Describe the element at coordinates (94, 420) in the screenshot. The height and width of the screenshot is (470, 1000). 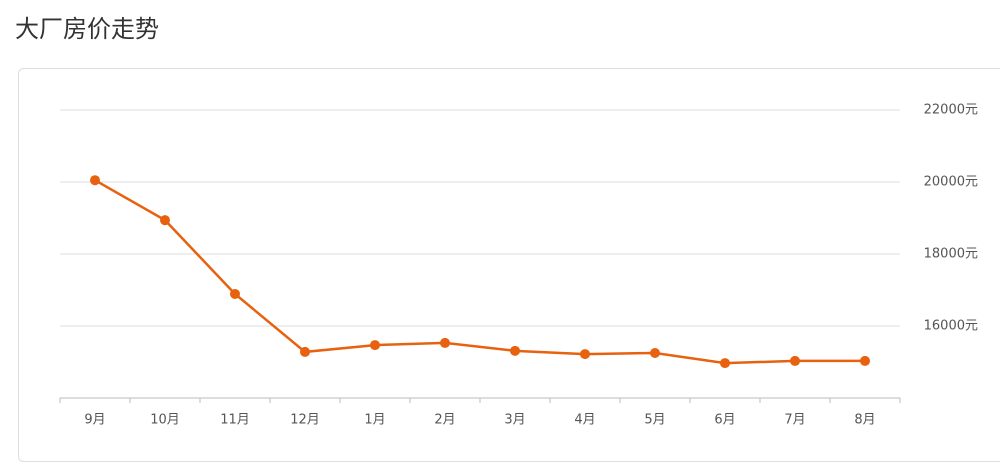
I see `x-tick-label: 9月` at that location.